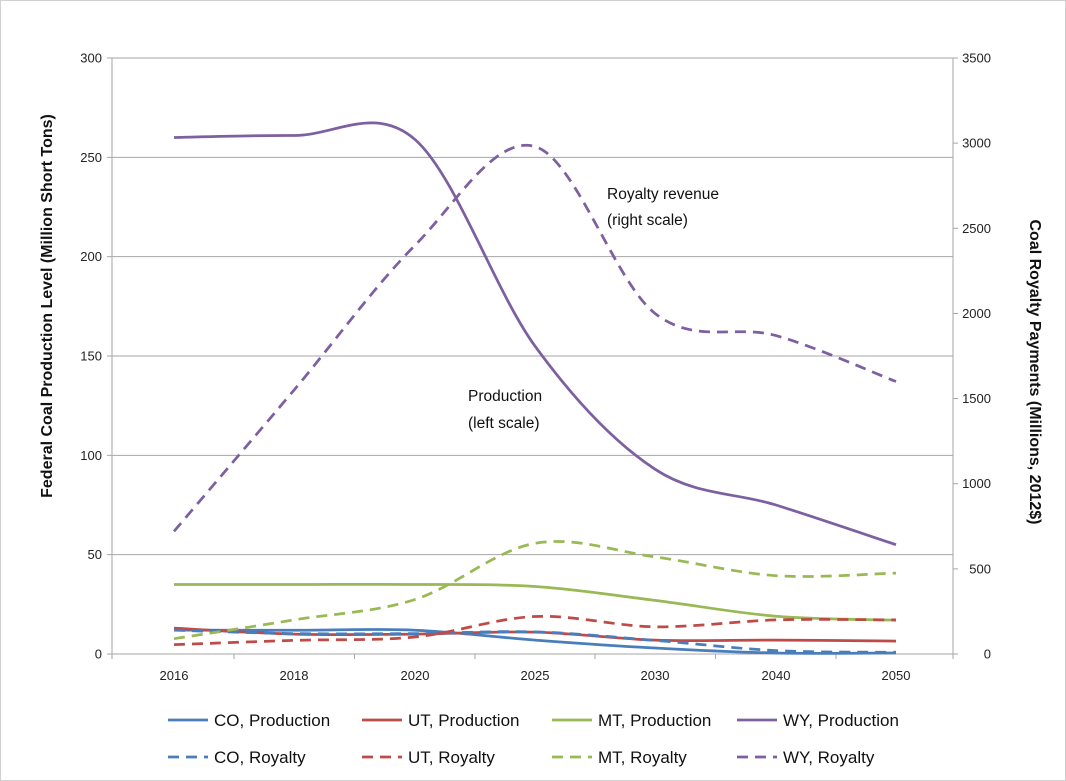 This screenshot has width=1066, height=781. Describe the element at coordinates (829, 757) in the screenshot. I see `legend-label-wy-royalty: WY, Royalty` at that location.